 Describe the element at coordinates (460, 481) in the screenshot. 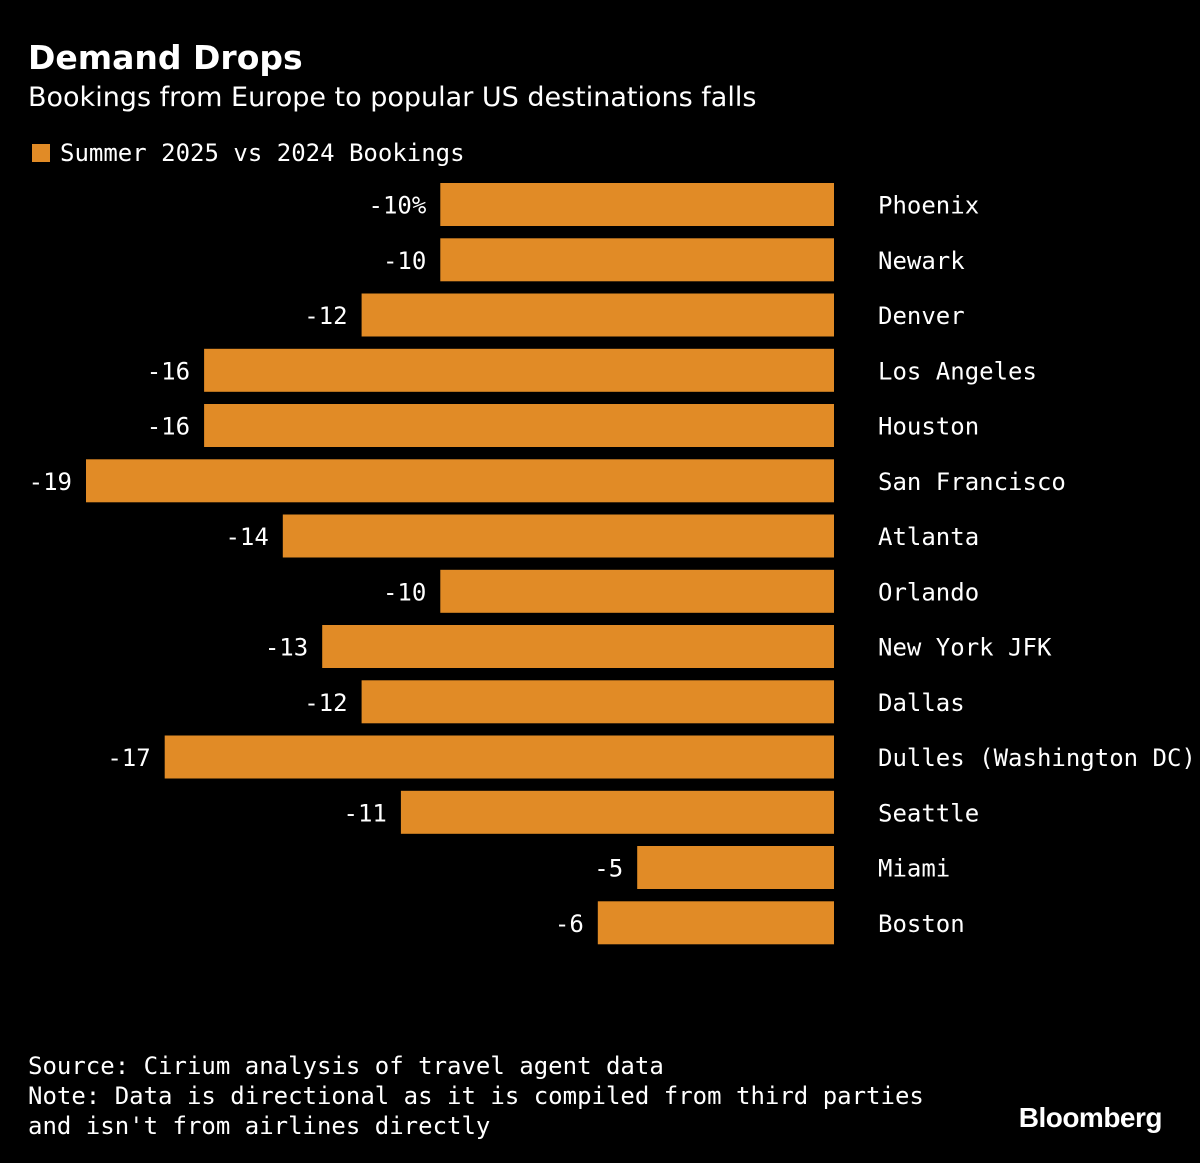

I see `bar-san-francisco` at that location.